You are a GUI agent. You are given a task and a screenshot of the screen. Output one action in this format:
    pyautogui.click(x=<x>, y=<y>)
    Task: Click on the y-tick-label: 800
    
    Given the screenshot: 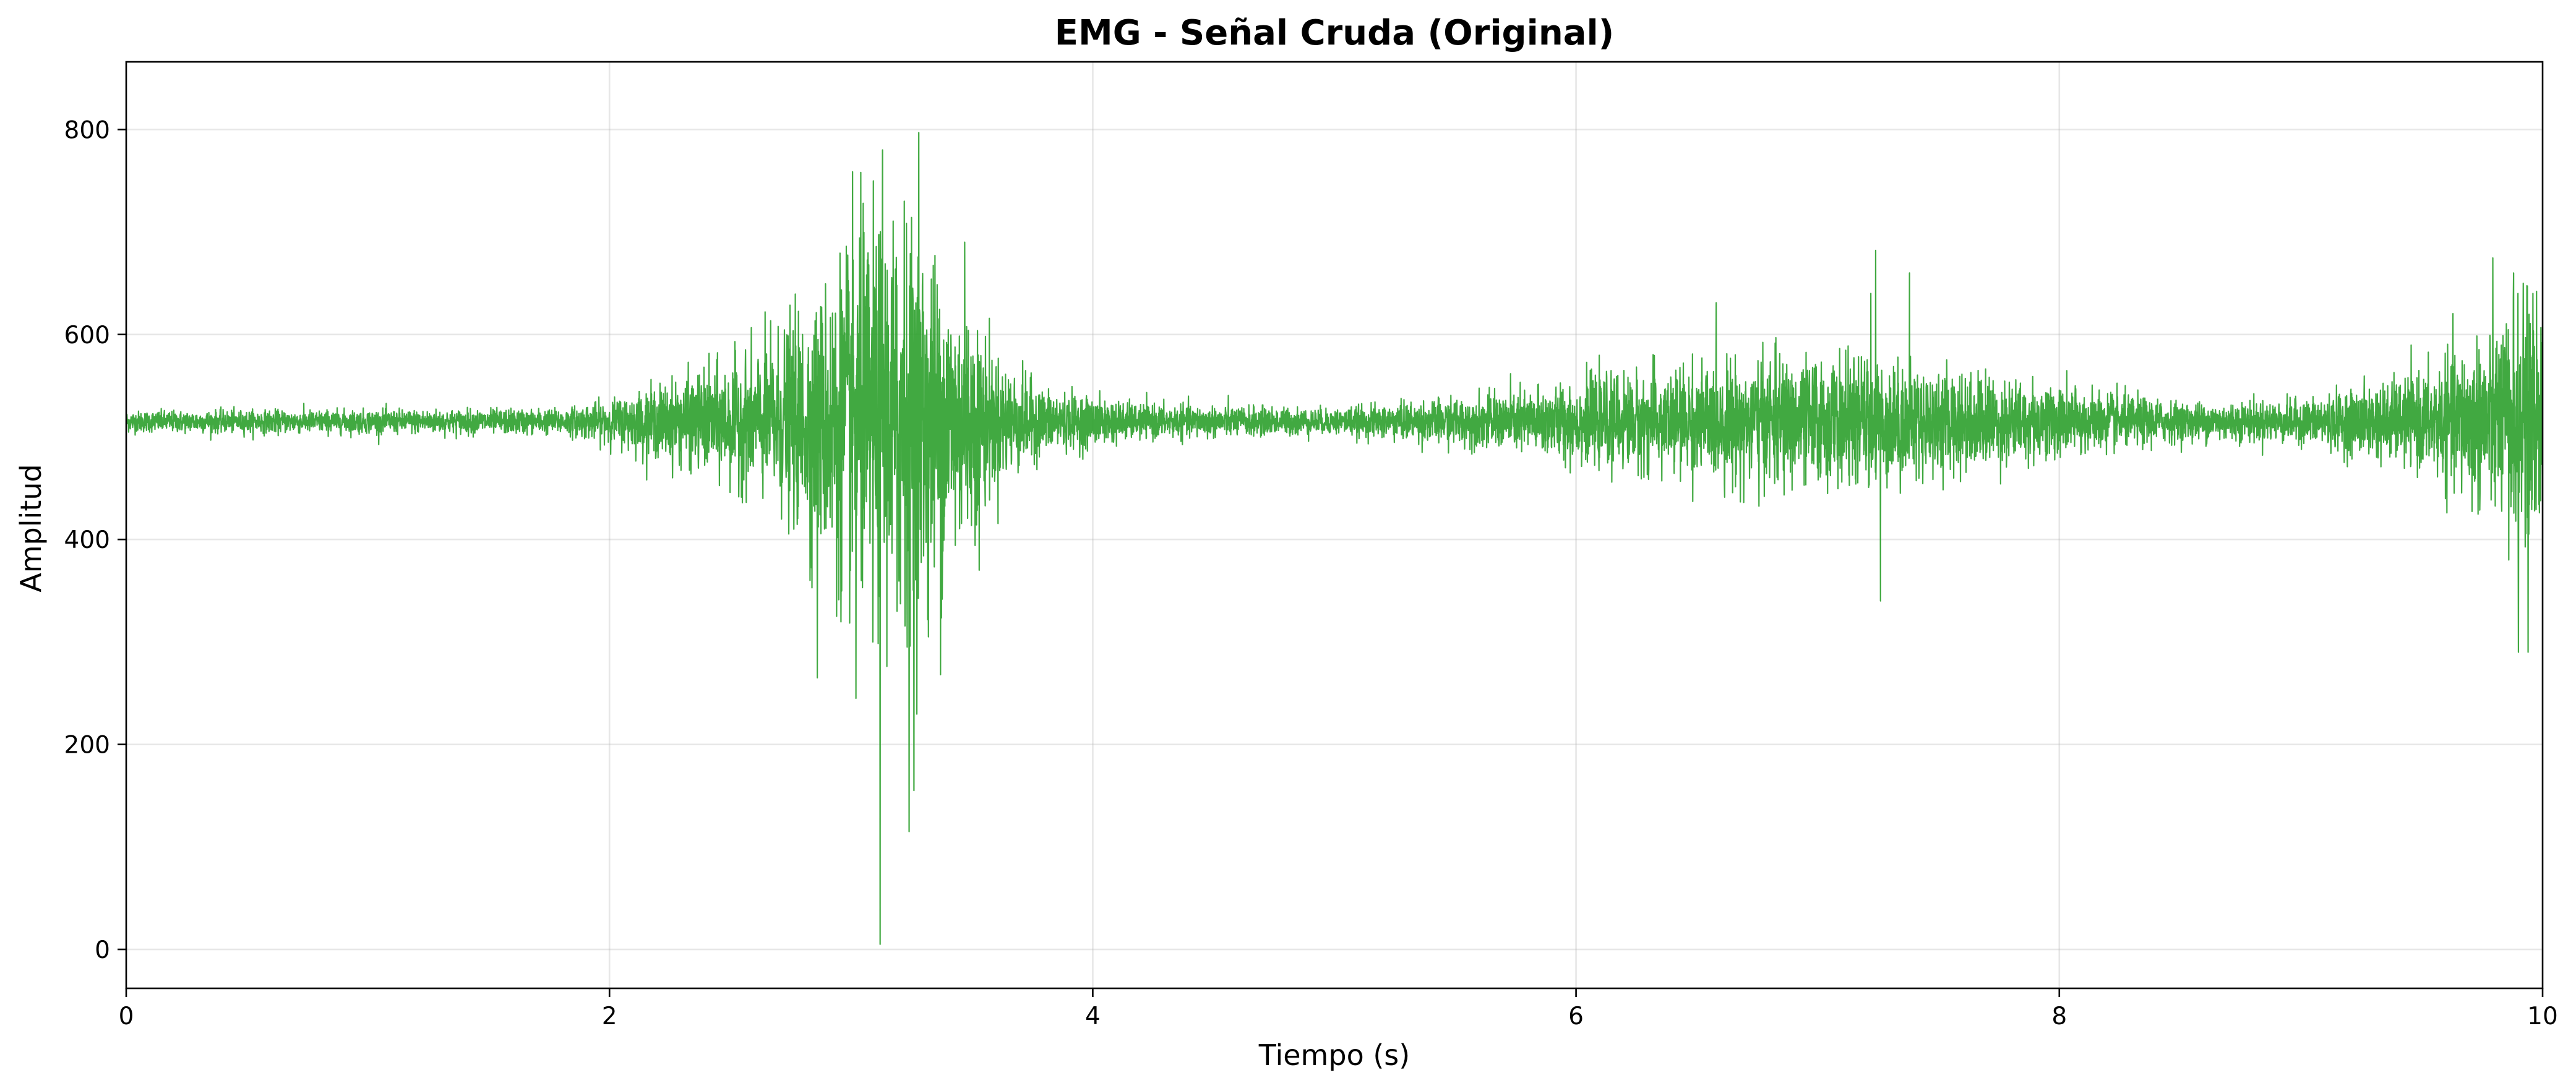 What is the action you would take?
    pyautogui.click(x=87, y=130)
    